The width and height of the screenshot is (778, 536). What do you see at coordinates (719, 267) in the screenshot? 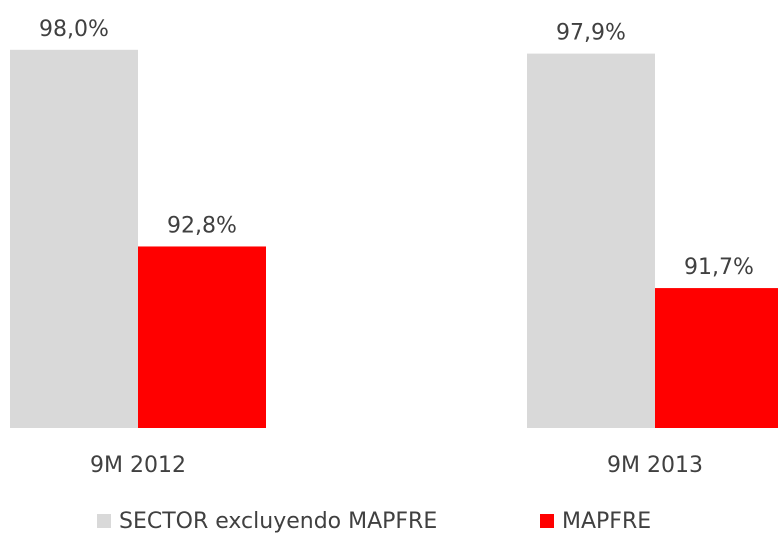
I see `data-label: 91,7%` at bounding box center [719, 267].